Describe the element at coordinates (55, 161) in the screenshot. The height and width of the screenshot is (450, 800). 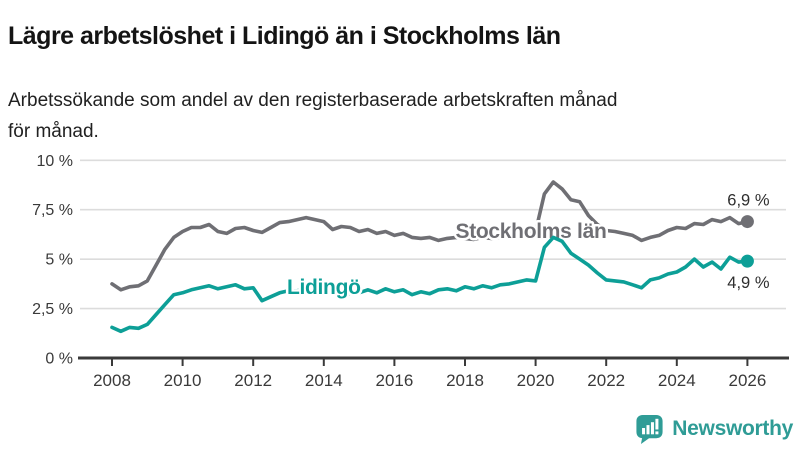
I see `y-tick-label: 10 %` at that location.